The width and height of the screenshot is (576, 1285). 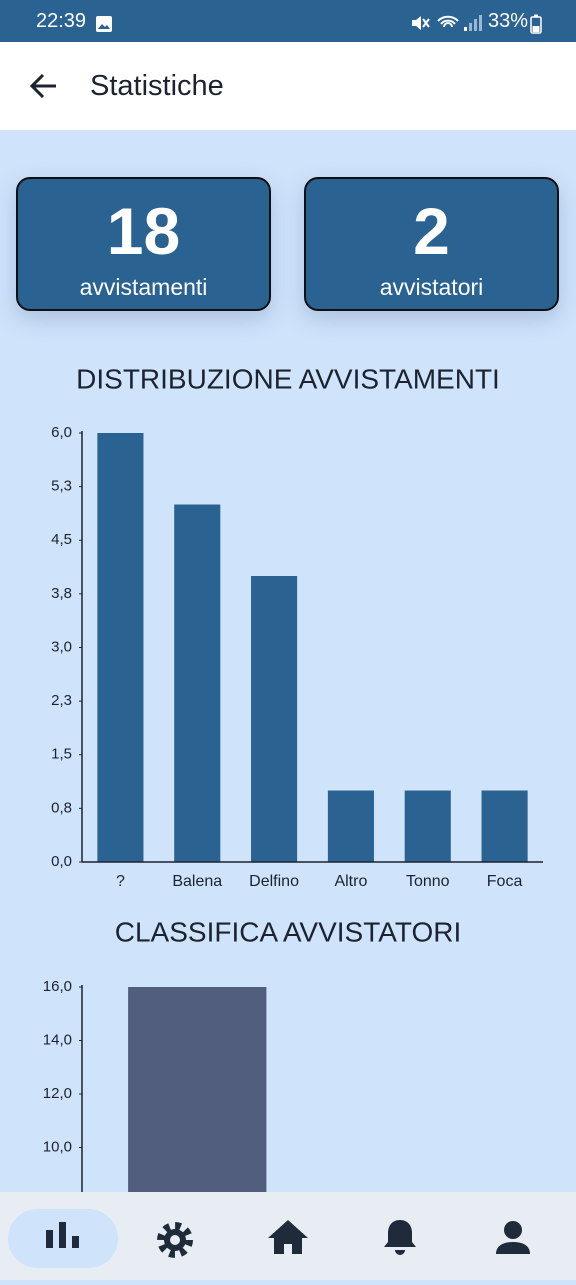 What do you see at coordinates (428, 881) in the screenshot?
I see `x-tick-label: Tonno` at bounding box center [428, 881].